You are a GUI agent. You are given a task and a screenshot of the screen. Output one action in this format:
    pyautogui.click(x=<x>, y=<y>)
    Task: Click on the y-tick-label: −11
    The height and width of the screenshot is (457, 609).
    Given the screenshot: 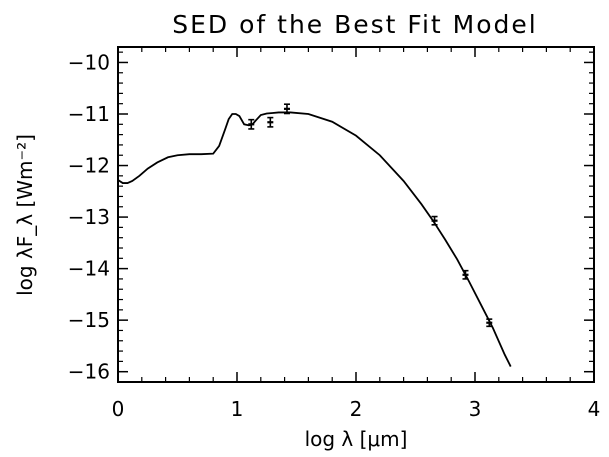 What is the action you would take?
    pyautogui.click(x=89, y=114)
    